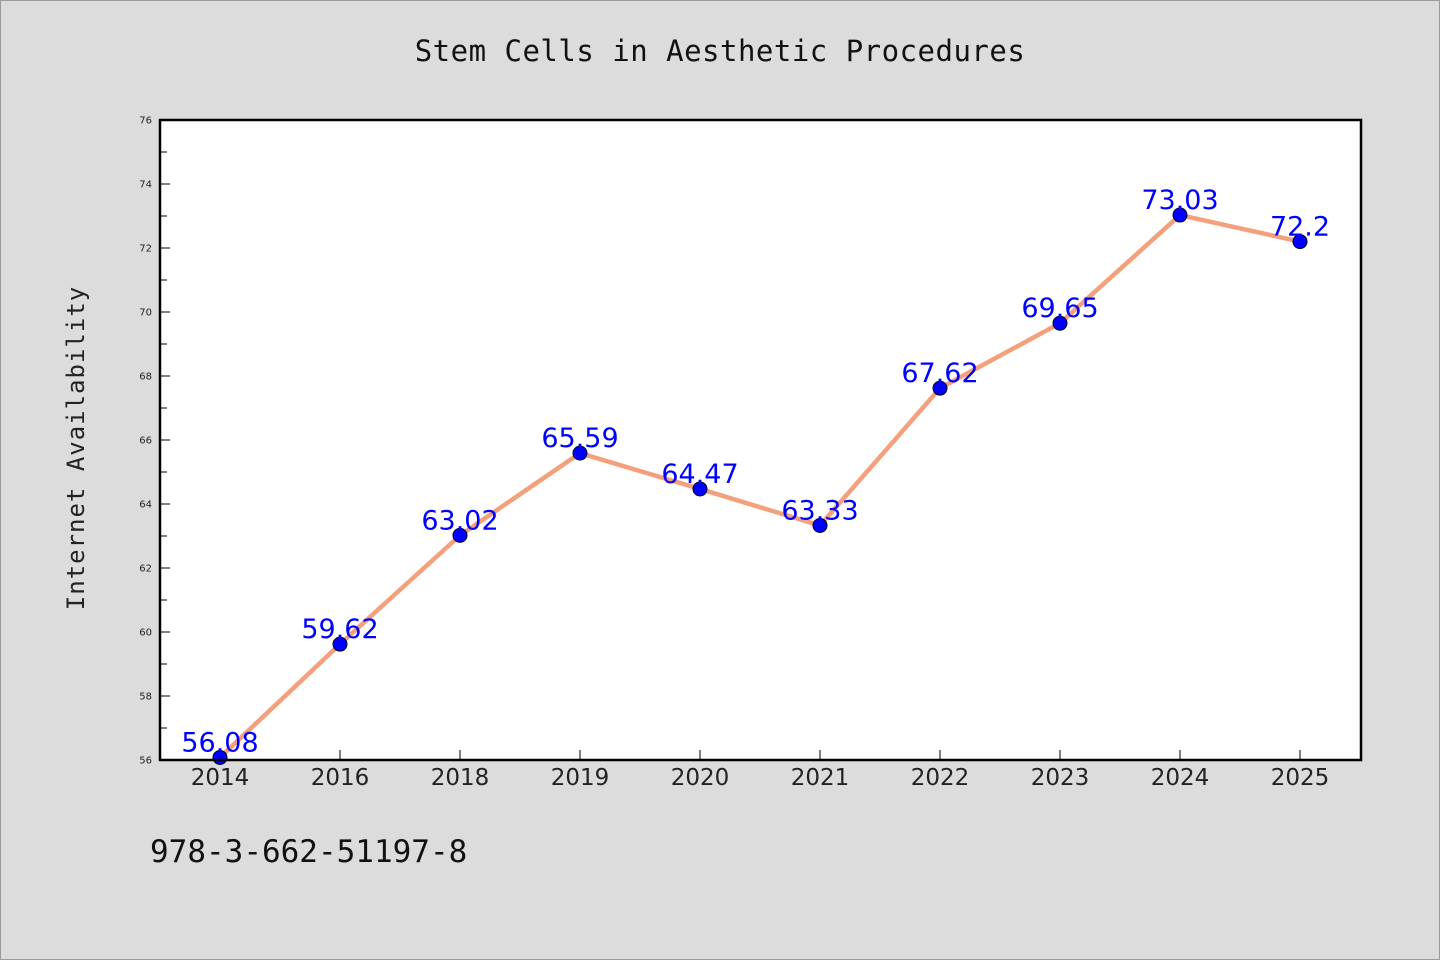 This screenshot has width=1440, height=960. What do you see at coordinates (145, 761) in the screenshot?
I see `y-tick-label: 56` at bounding box center [145, 761].